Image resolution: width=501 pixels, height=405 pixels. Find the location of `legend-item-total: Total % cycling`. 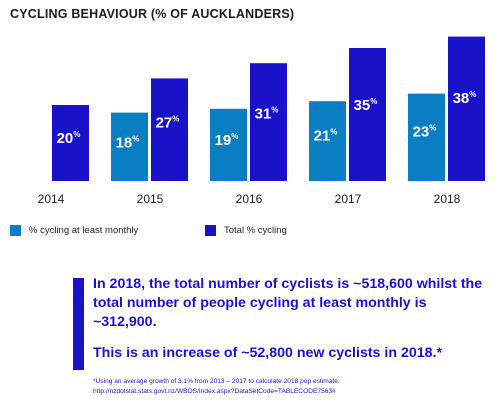

legend-item-total: Total % cycling is located at coordinates (246, 230).